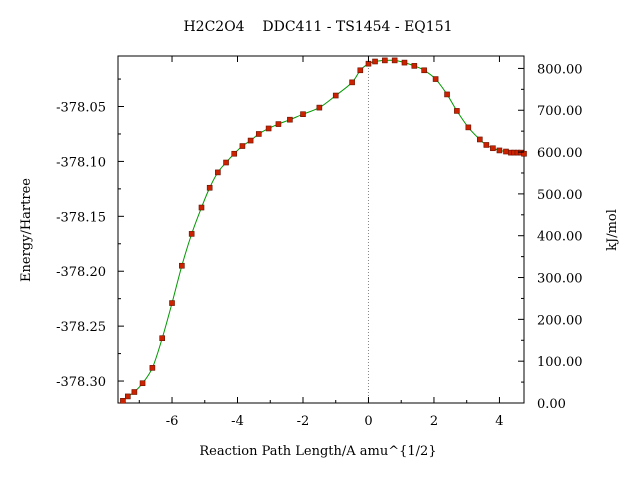 Image resolution: width=640 pixels, height=480 pixels. What do you see at coordinates (560, 362) in the screenshot?
I see `y2-tick-label: 100.00` at bounding box center [560, 362].